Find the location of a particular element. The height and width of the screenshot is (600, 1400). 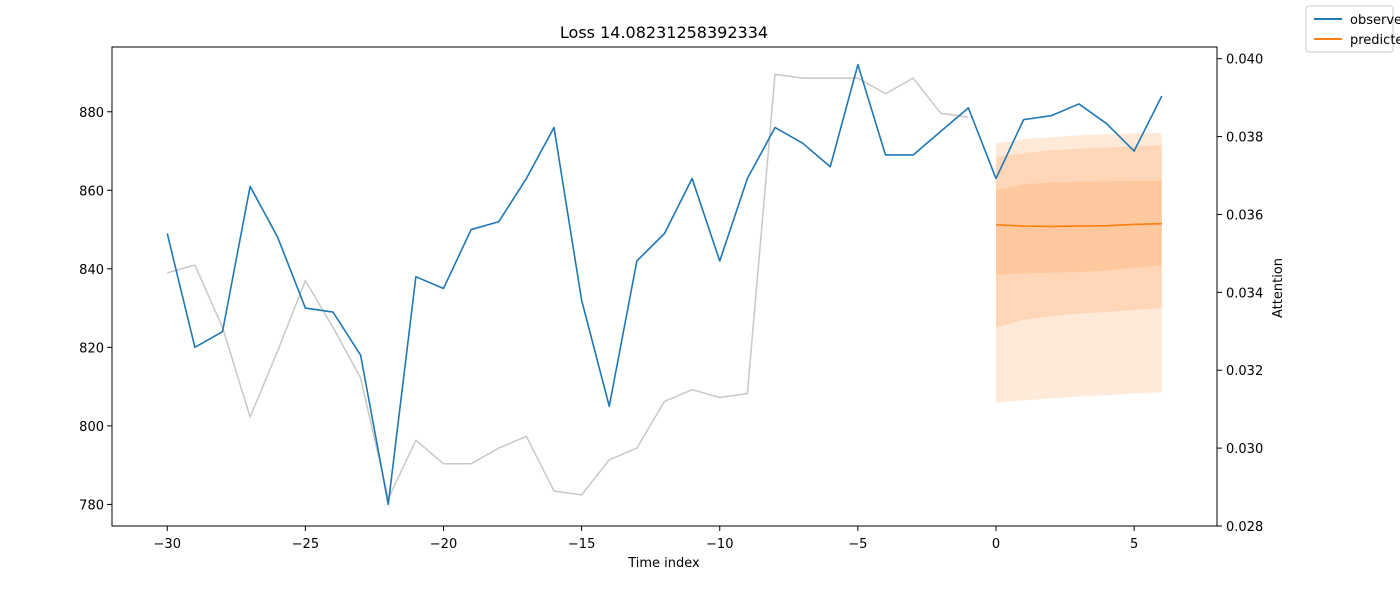

x-tick-label: −30 is located at coordinates (167, 544).